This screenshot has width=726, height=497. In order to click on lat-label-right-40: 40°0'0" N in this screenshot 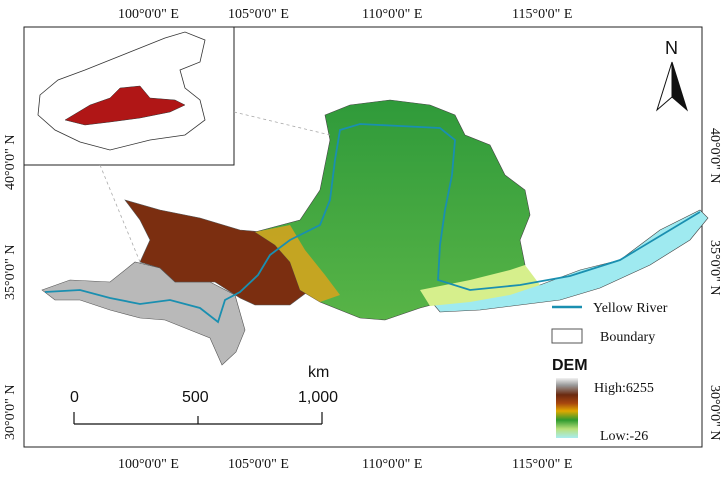, I will do `click(714, 155)`.